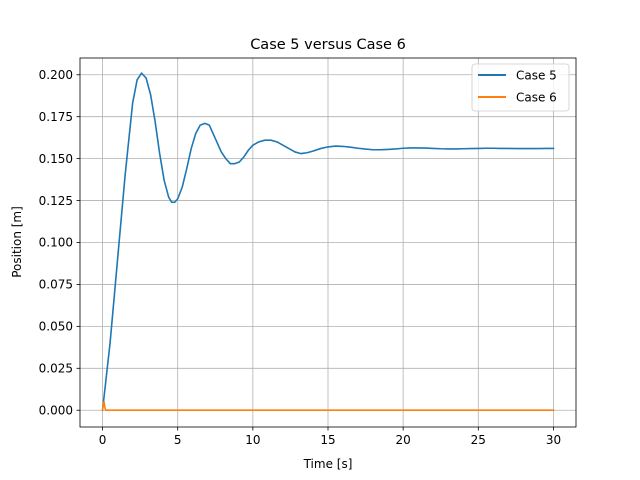 The height and width of the screenshot is (480, 640). What do you see at coordinates (17, 242) in the screenshot?
I see `y-axis-label: Position [m]` at bounding box center [17, 242].